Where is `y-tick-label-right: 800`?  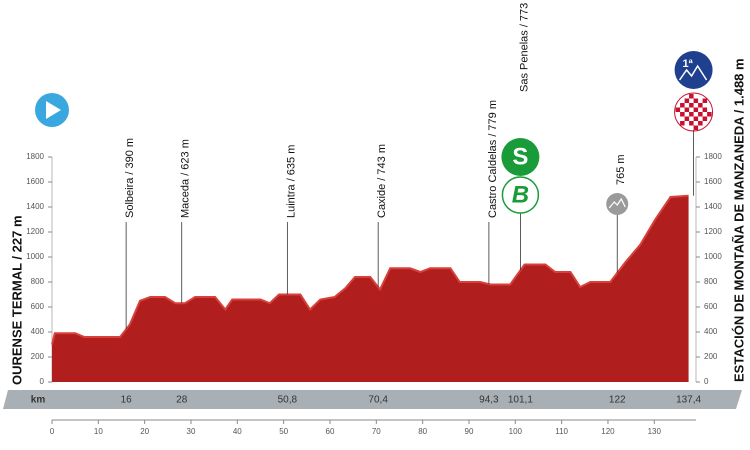 y-tick-label-right: 800 is located at coordinates (711, 281).